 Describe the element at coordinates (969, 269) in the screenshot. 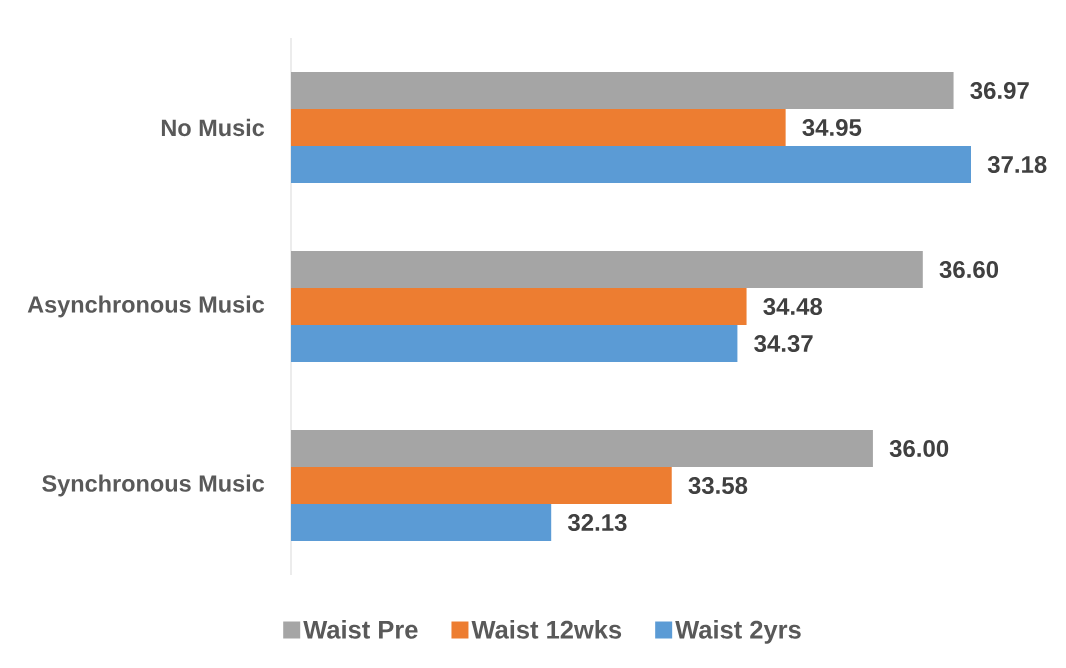

I see `data-label: 36.60` at that location.